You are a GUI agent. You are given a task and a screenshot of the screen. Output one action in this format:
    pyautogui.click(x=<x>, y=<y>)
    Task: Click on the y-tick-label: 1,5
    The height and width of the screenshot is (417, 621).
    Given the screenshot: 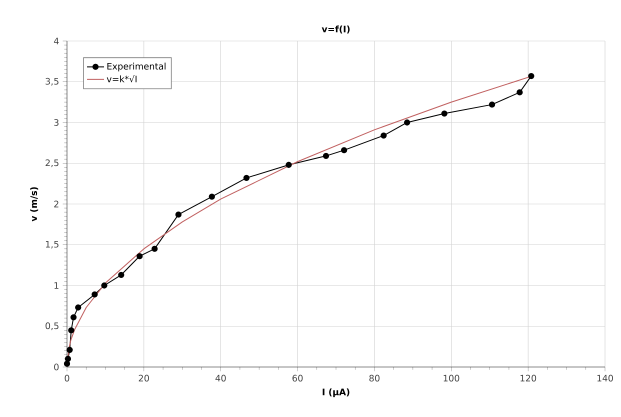 What is the action you would take?
    pyautogui.click(x=52, y=244)
    